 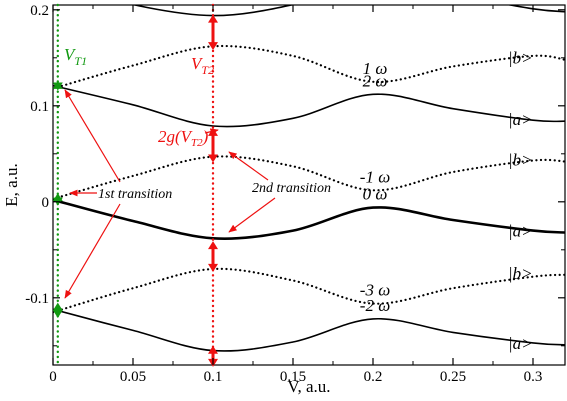 I want to click on state-label-3: |b>, so click(x=520, y=160).